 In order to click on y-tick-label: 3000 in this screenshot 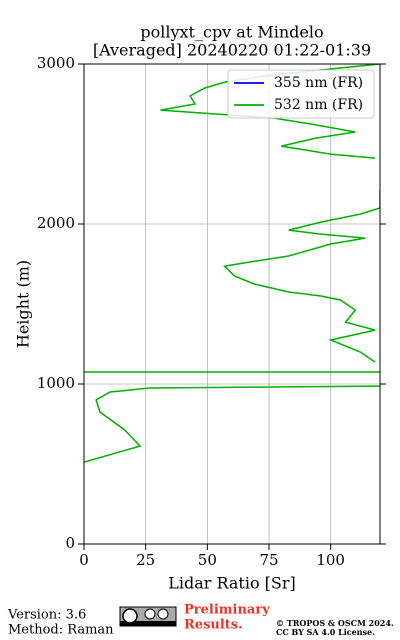, I will do `click(56, 63)`.